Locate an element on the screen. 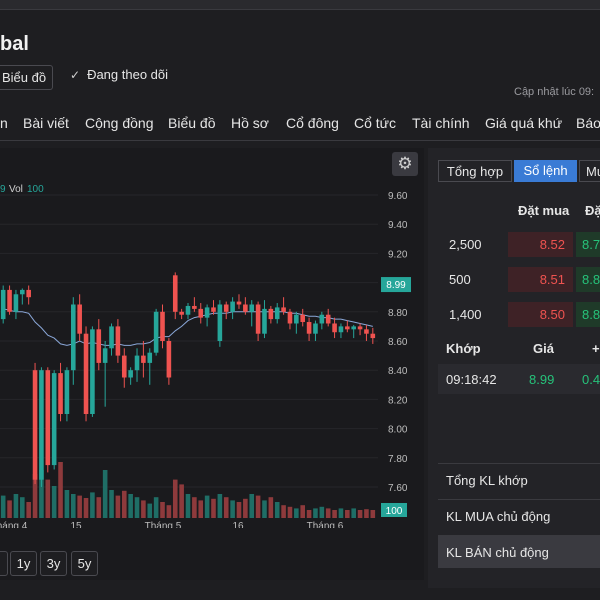  summary-label: KL MUA chủ động is located at coordinates (498, 516).